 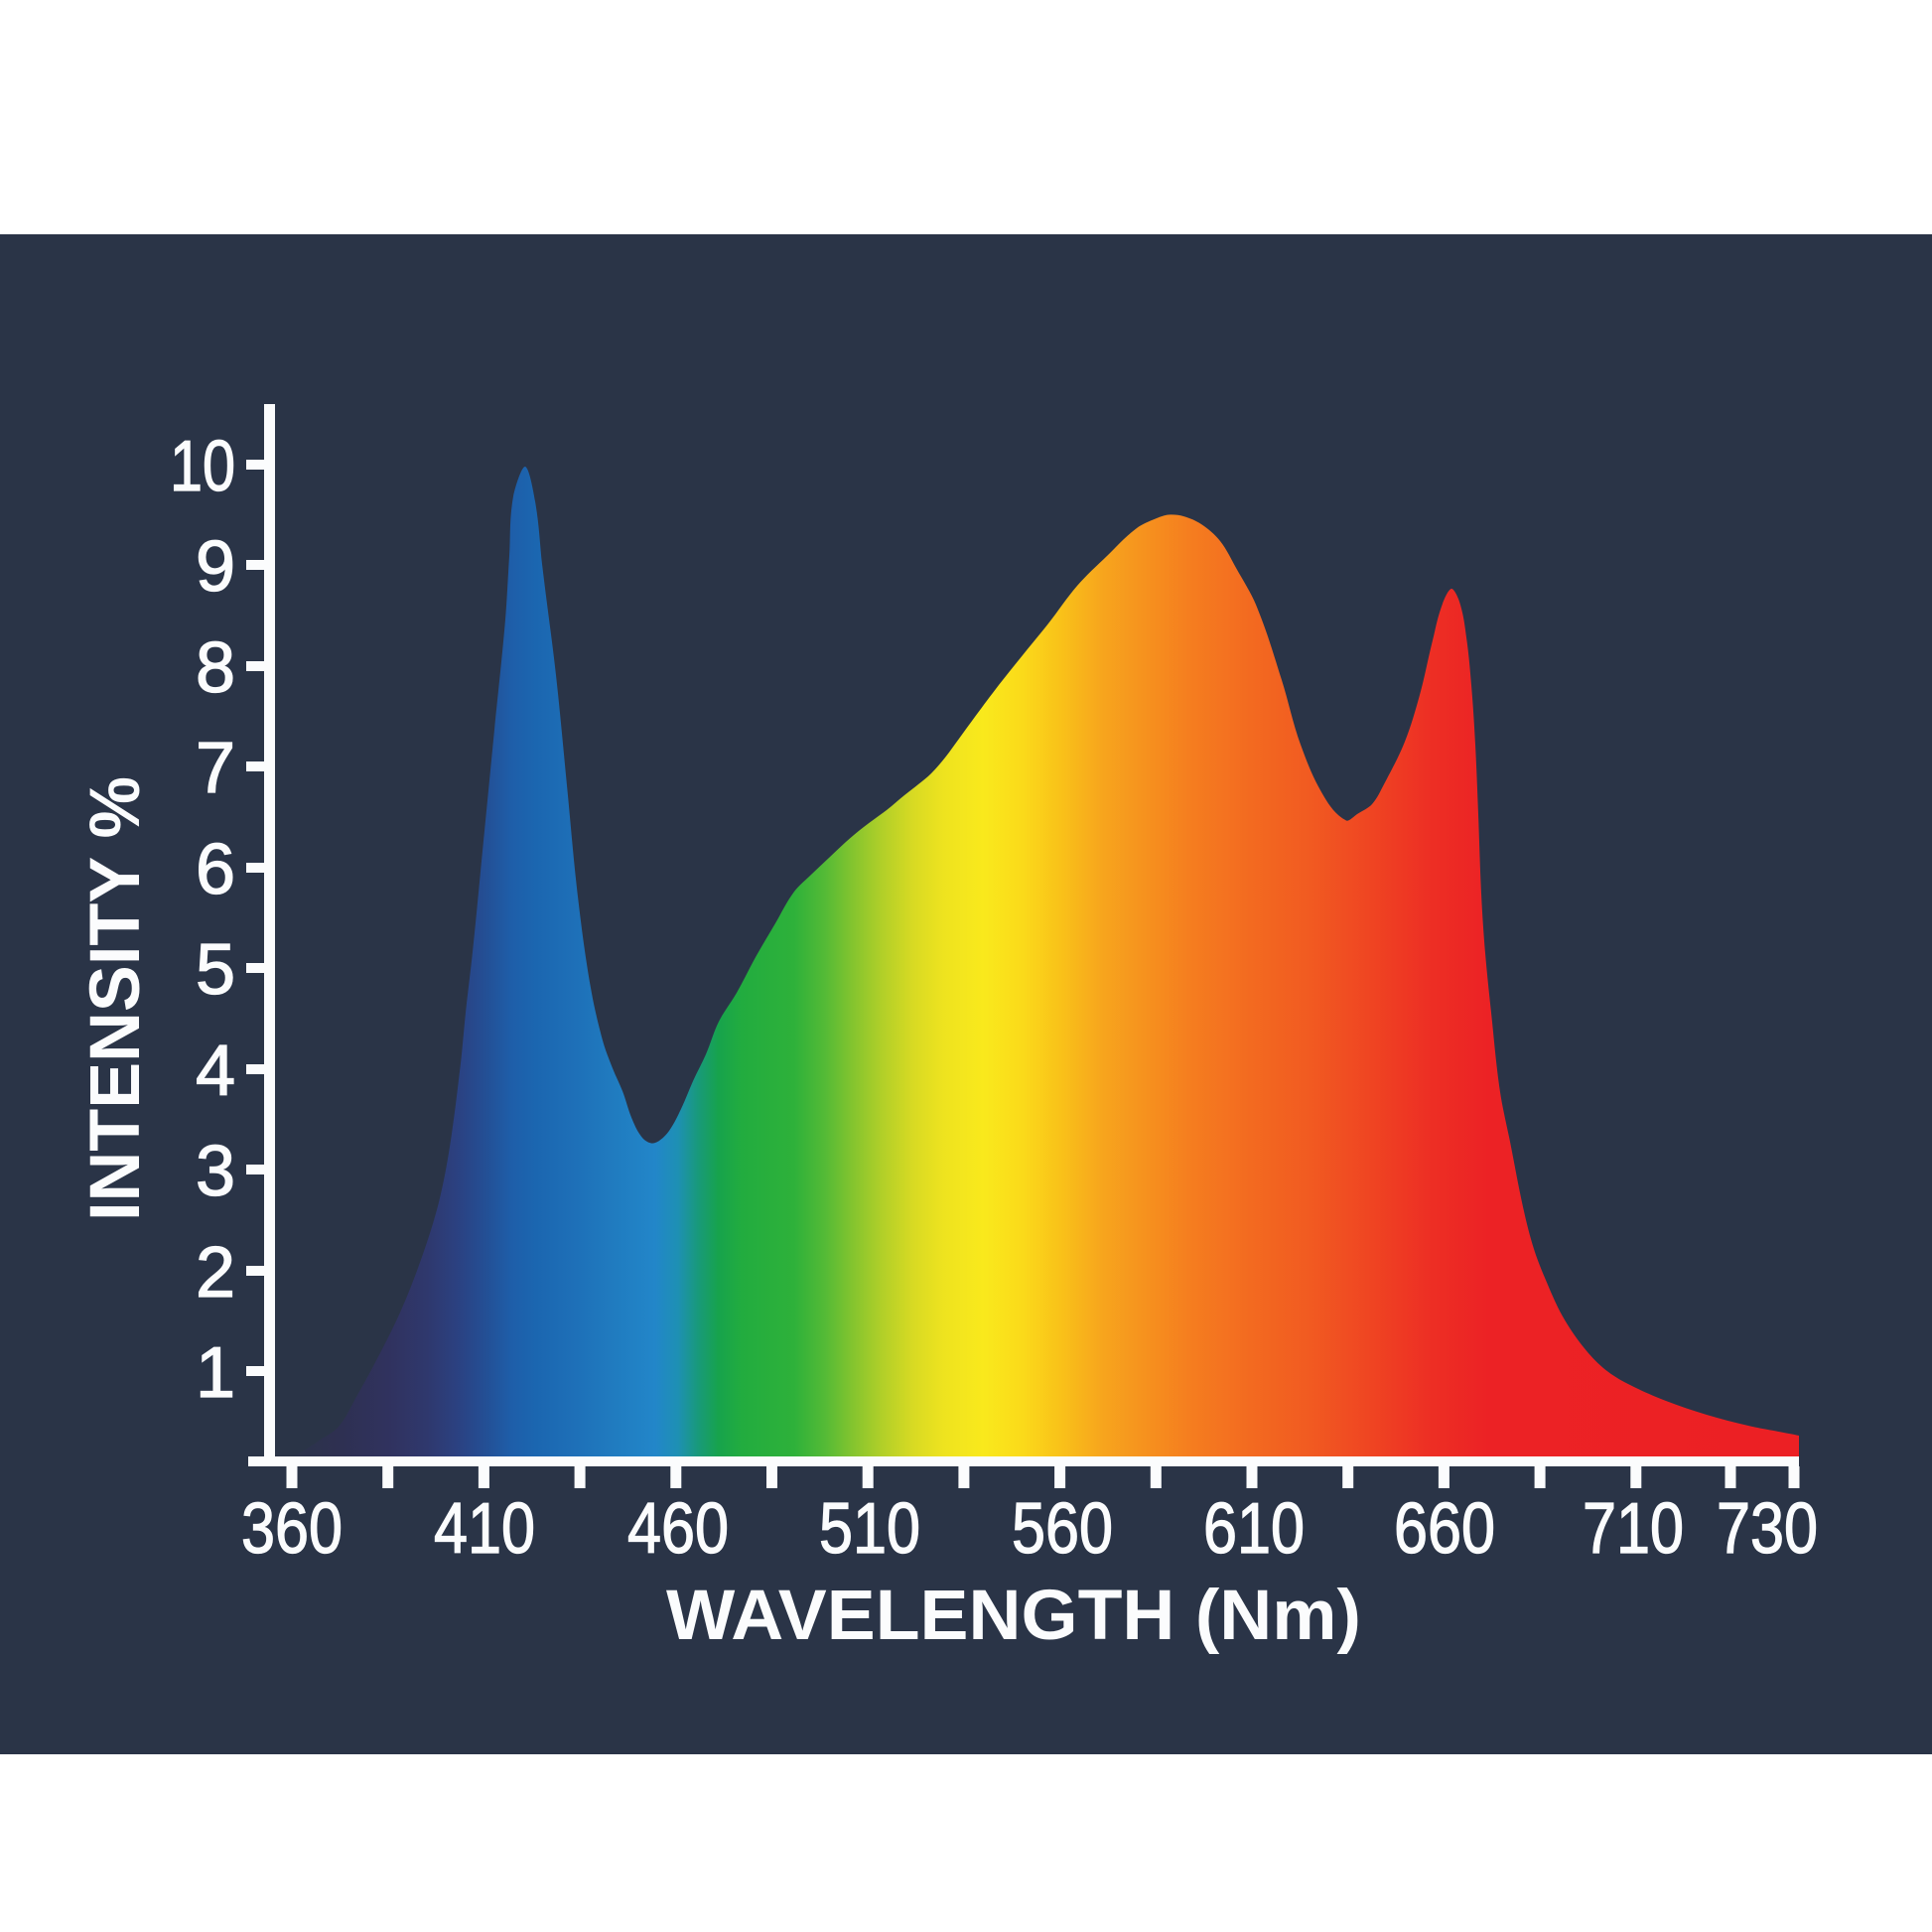 I want to click on svg-text: 7, so click(x=216, y=768).